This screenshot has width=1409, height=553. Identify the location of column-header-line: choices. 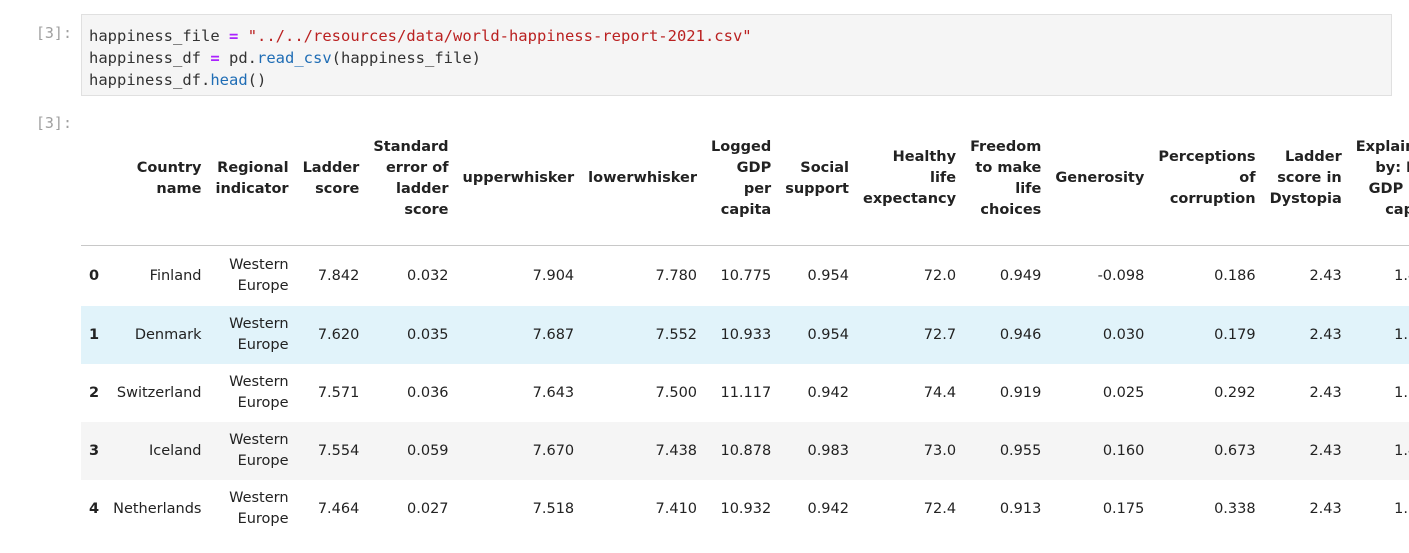
(1011, 209).